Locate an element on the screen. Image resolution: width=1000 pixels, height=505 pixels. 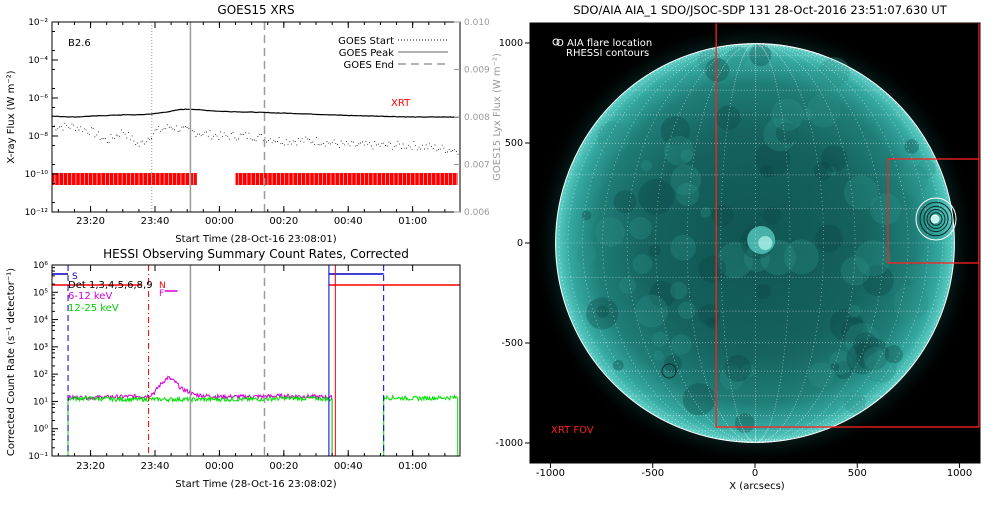
legend-goes-end: GOES End is located at coordinates (369, 65).